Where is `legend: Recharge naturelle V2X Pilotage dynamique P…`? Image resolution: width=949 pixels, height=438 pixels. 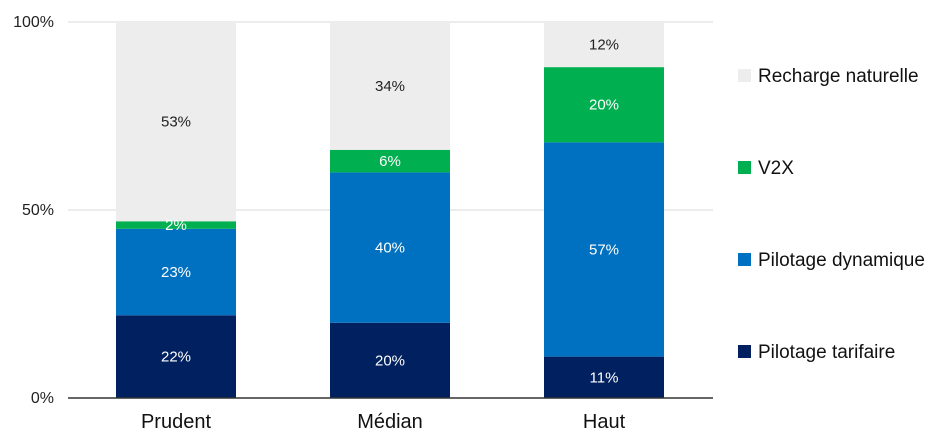
legend: Recharge naturelle V2X Pilotage dynamique P… is located at coordinates (831, 214).